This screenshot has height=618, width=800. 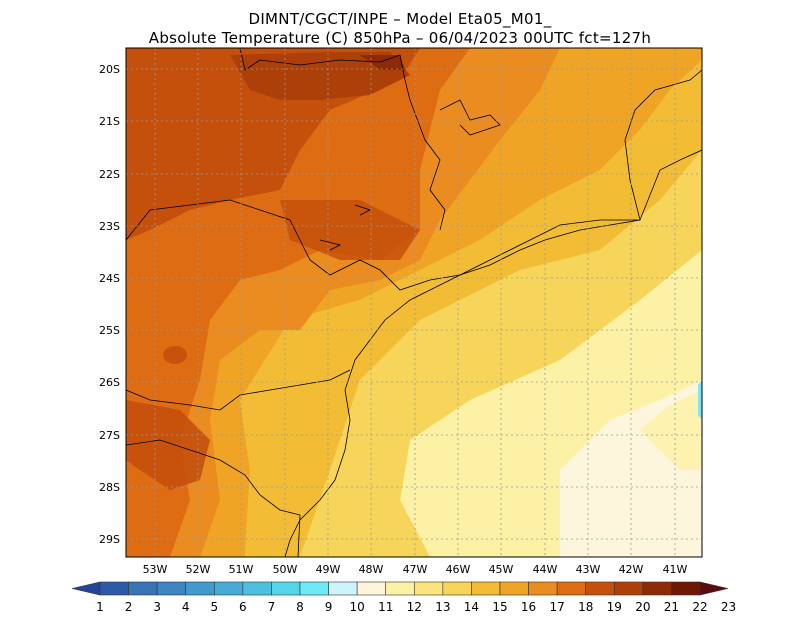 I want to click on state-border-ne, so click(x=342, y=139).